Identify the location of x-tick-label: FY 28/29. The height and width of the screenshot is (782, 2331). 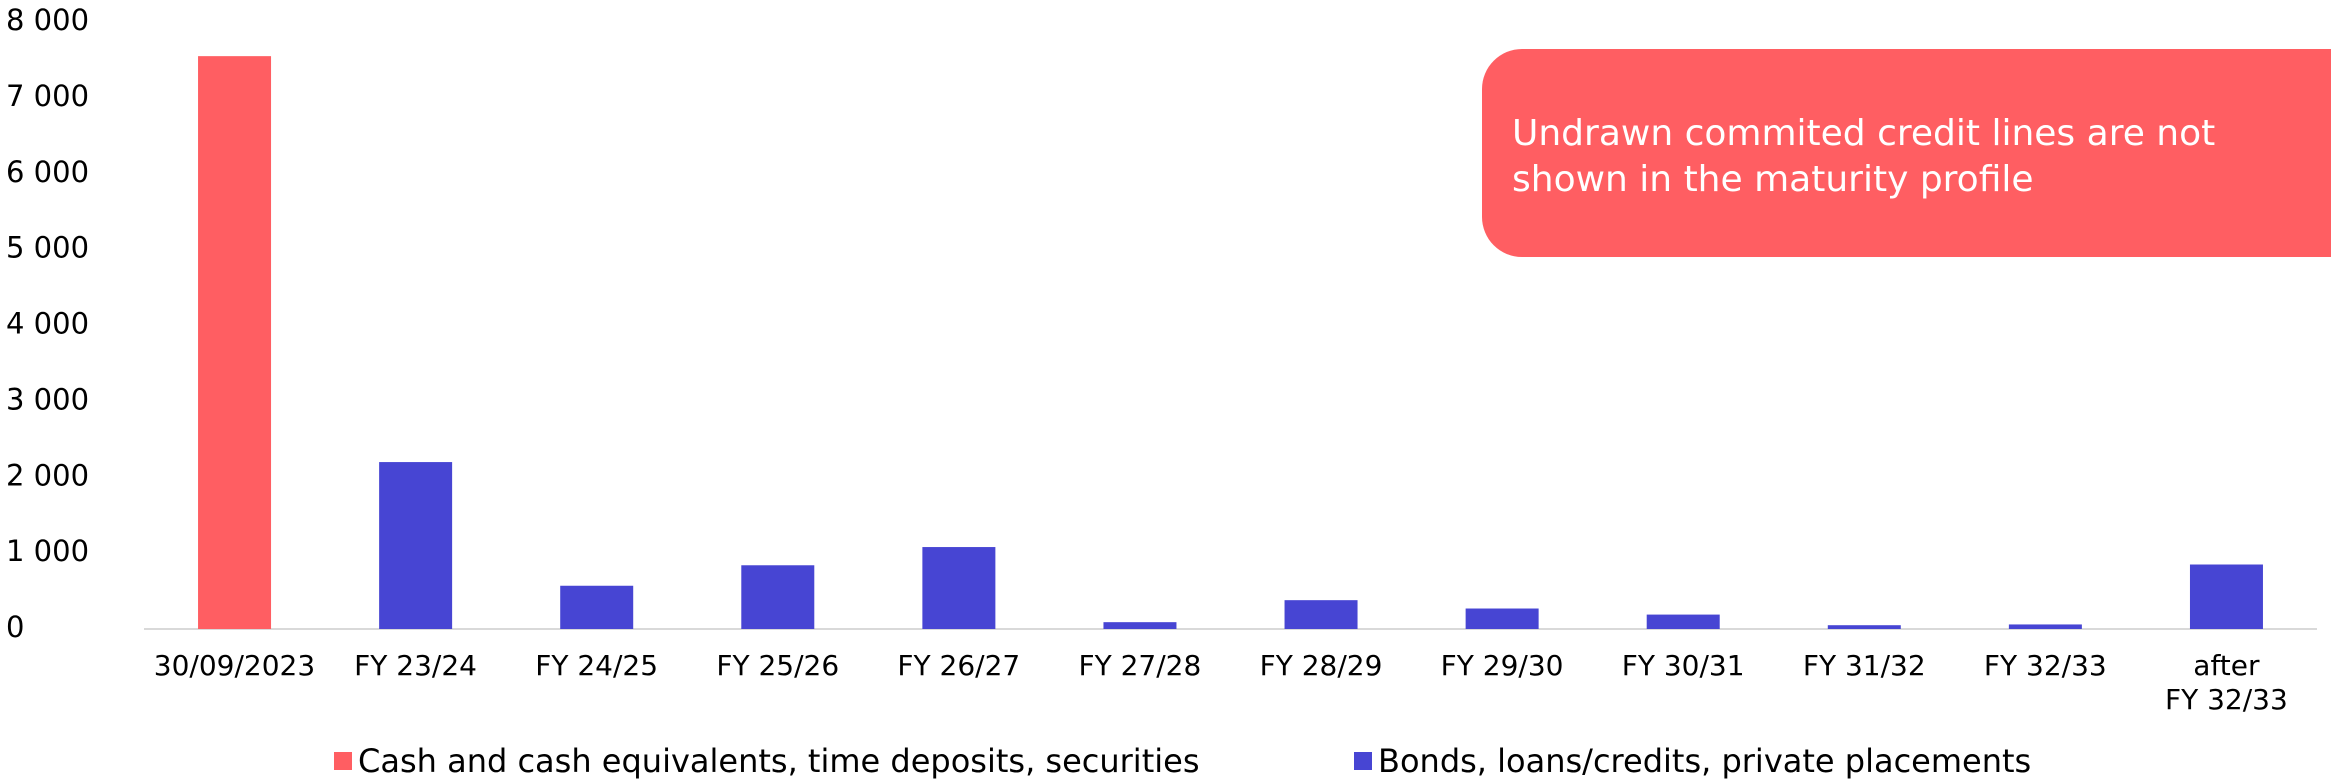
(1321, 665).